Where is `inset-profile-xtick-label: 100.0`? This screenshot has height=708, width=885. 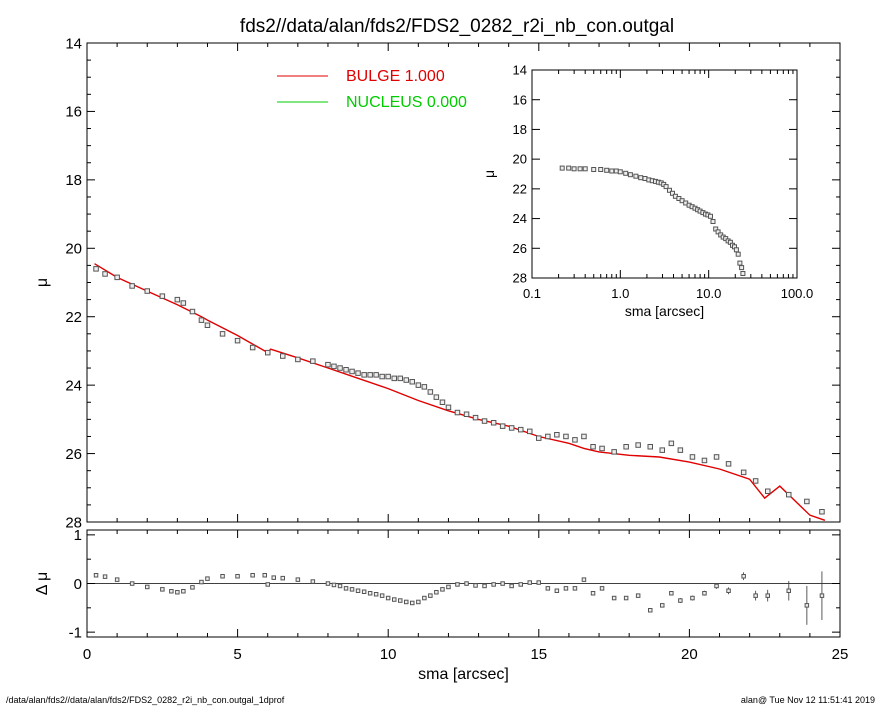
inset-profile-xtick-label: 100.0 is located at coordinates (797, 293).